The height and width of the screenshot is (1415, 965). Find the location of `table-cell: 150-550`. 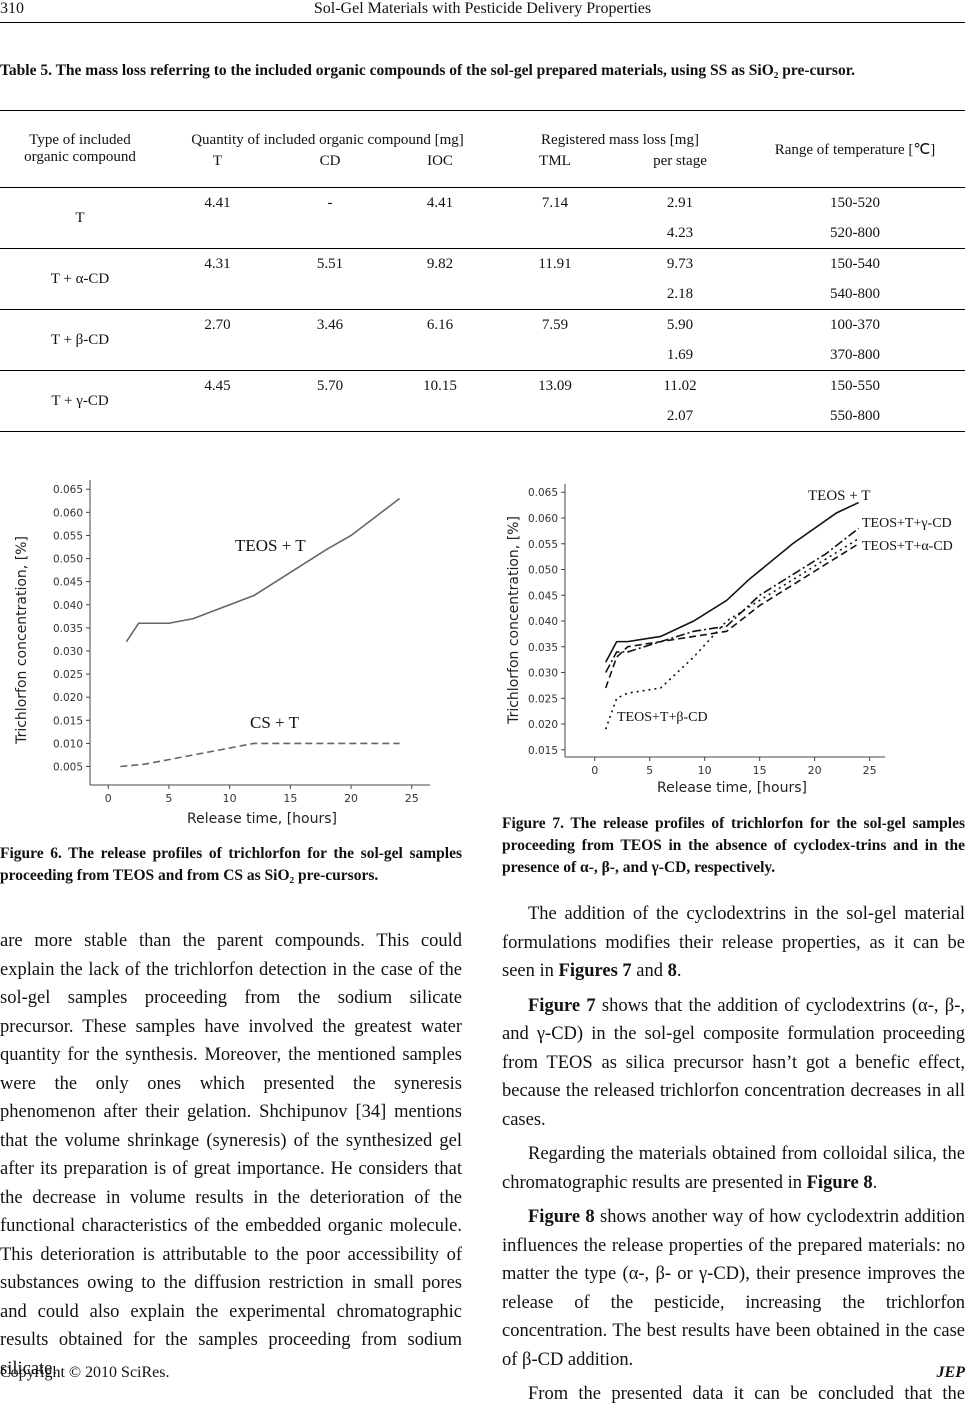

table-cell: 150-550 is located at coordinates (855, 385).